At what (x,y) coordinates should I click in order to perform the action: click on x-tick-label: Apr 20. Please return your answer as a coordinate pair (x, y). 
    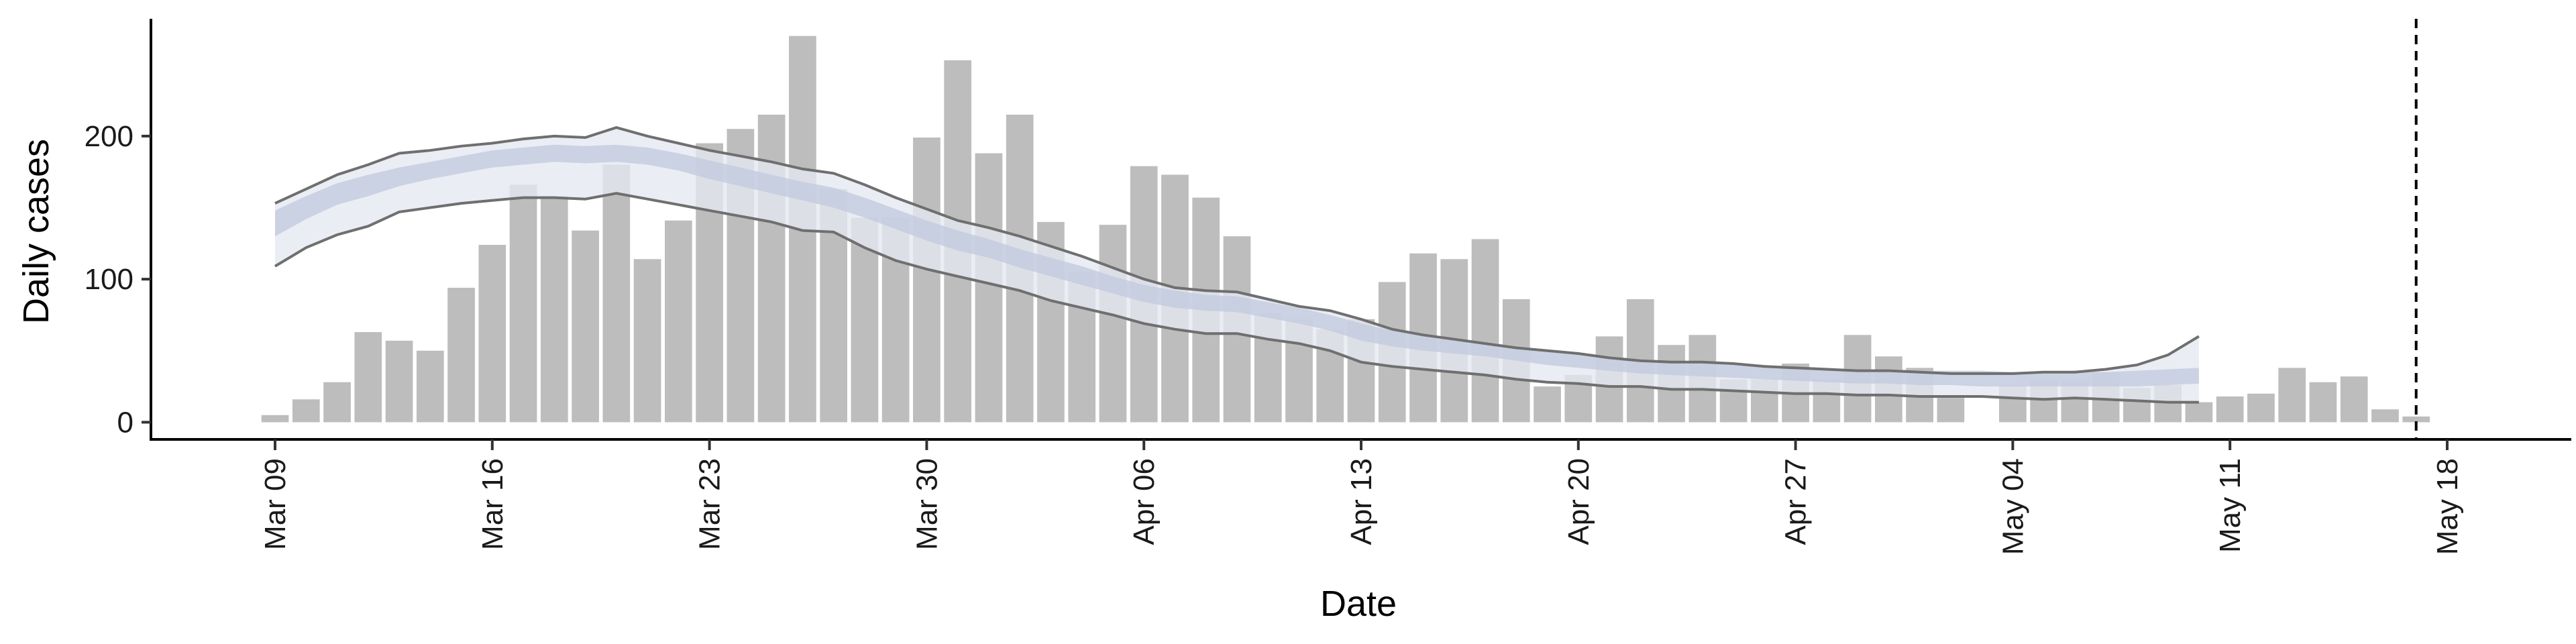
    Looking at the image, I should click on (1578, 501).